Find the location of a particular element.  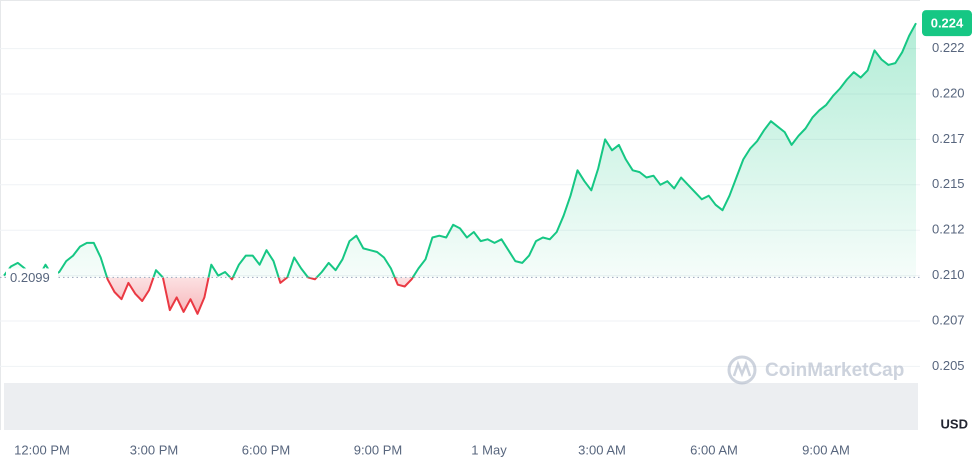

baseline-label-bg is located at coordinates (32, 277).